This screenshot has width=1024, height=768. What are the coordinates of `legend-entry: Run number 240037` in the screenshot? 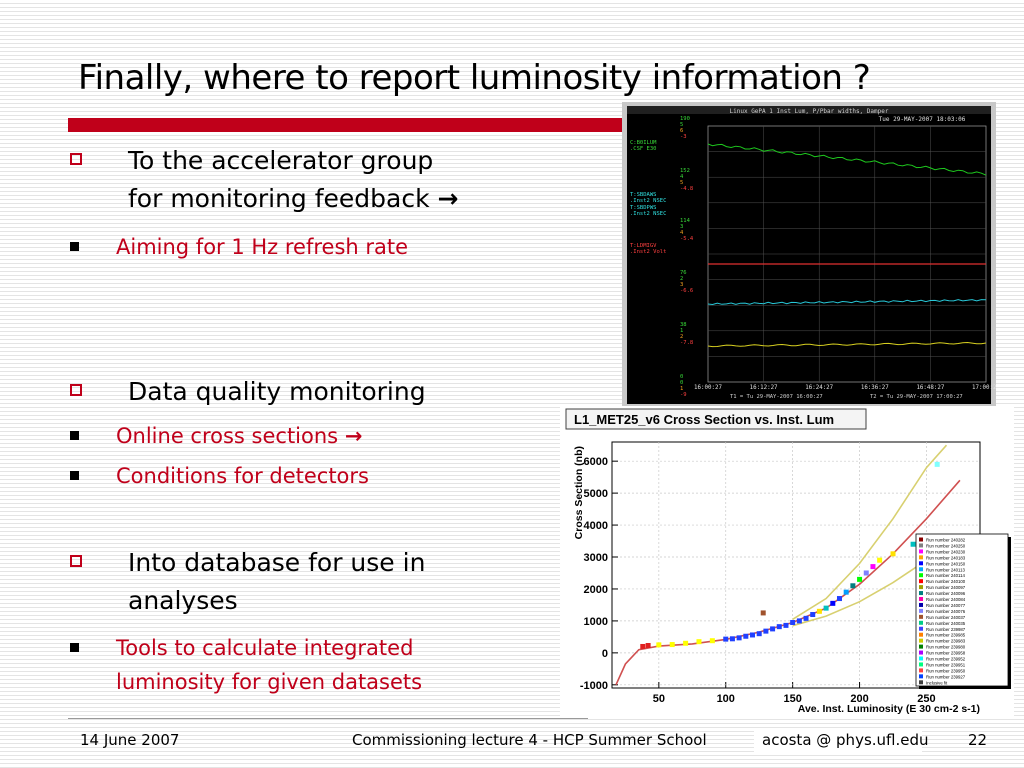 It's located at (946, 617).